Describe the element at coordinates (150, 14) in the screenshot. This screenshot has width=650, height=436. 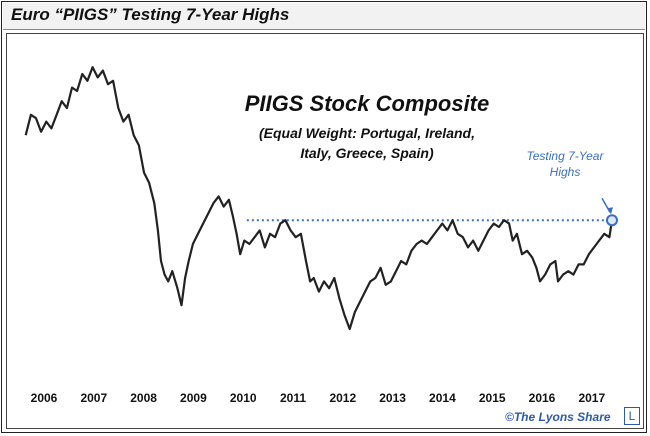
I see `page-title: Euro “PIIGS” Testing 7-Year Highs` at that location.